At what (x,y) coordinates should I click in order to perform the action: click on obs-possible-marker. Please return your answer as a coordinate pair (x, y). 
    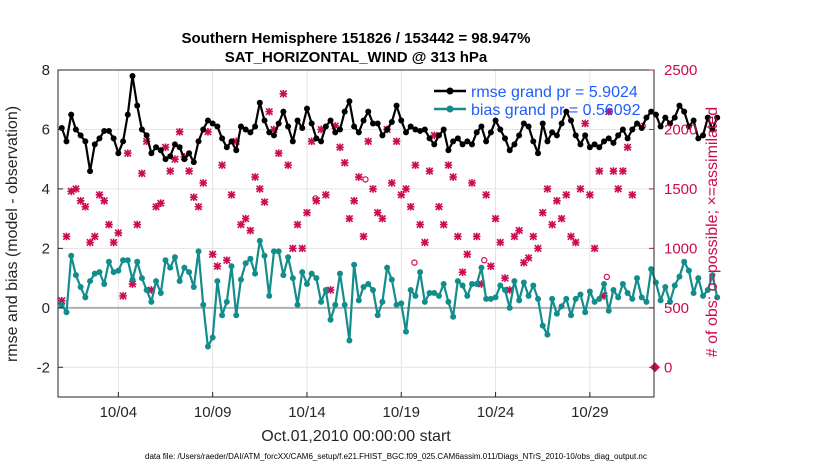
    Looking at the image, I should click on (414, 262).